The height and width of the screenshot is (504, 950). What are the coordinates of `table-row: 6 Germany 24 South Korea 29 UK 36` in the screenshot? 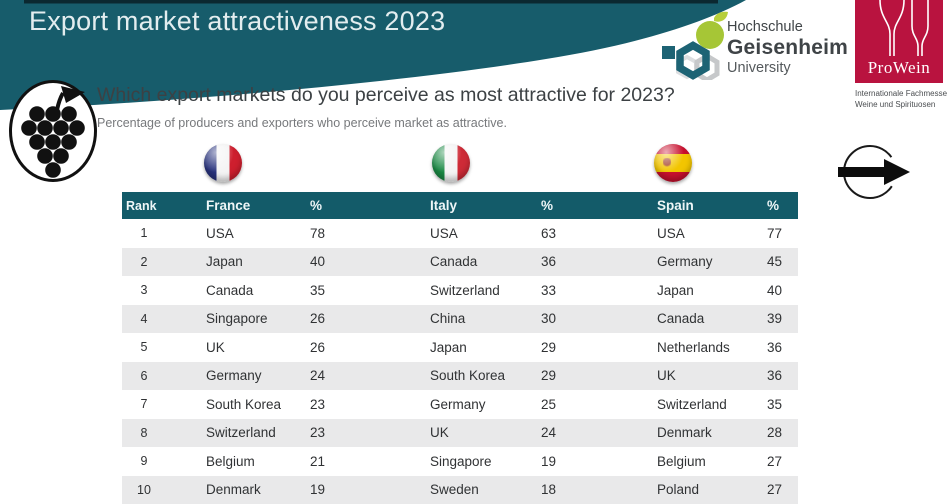 It's located at (460, 375).